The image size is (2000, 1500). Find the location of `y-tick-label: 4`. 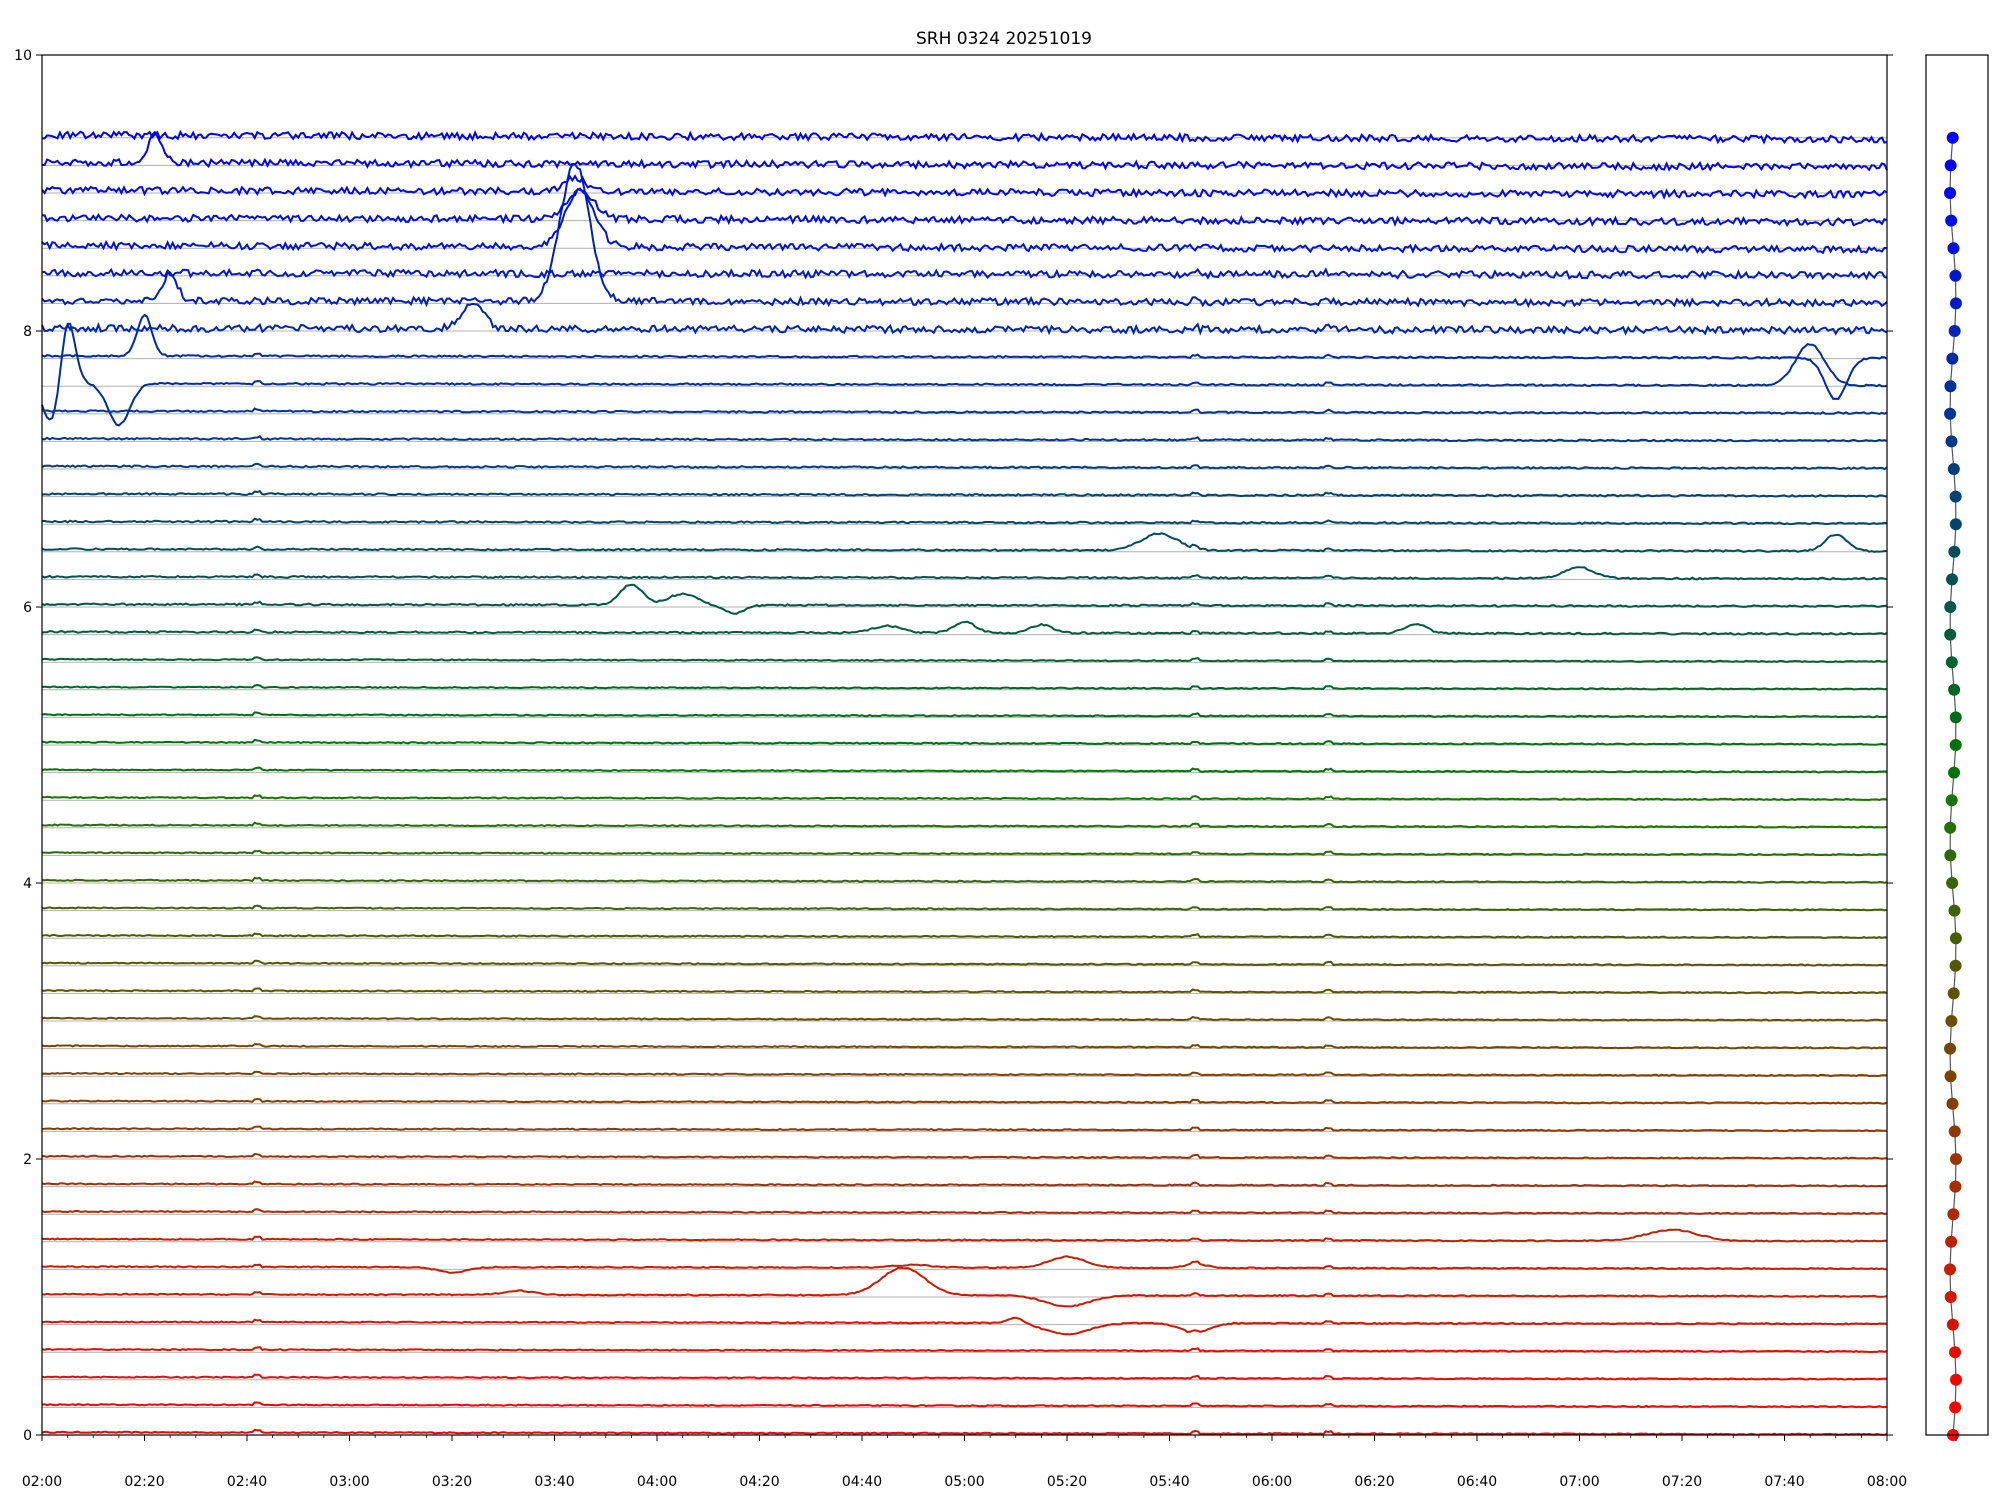

y-tick-label: 4 is located at coordinates (27, 884).